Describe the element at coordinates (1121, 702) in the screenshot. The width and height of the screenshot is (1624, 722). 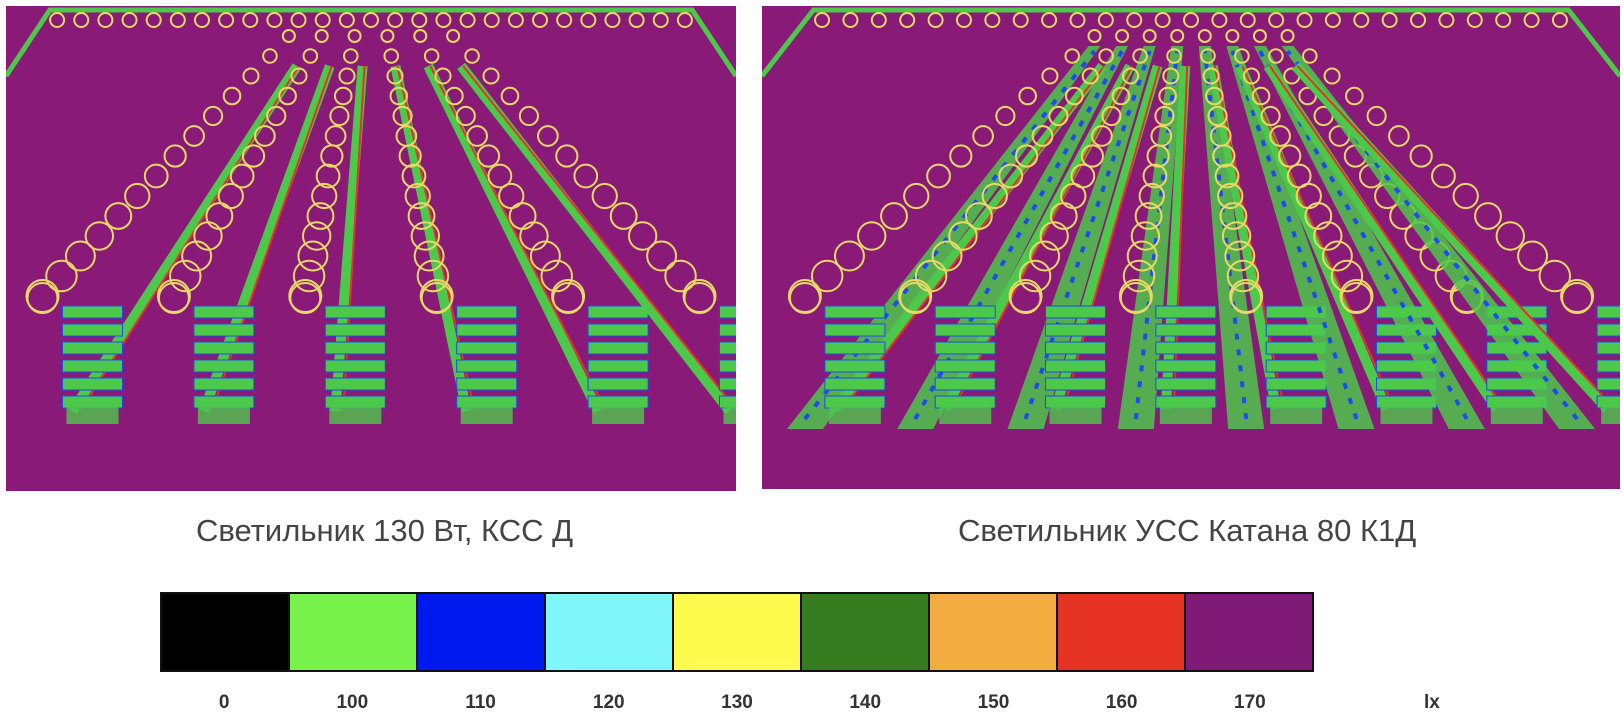
I see `legend-label-160: 160` at that location.